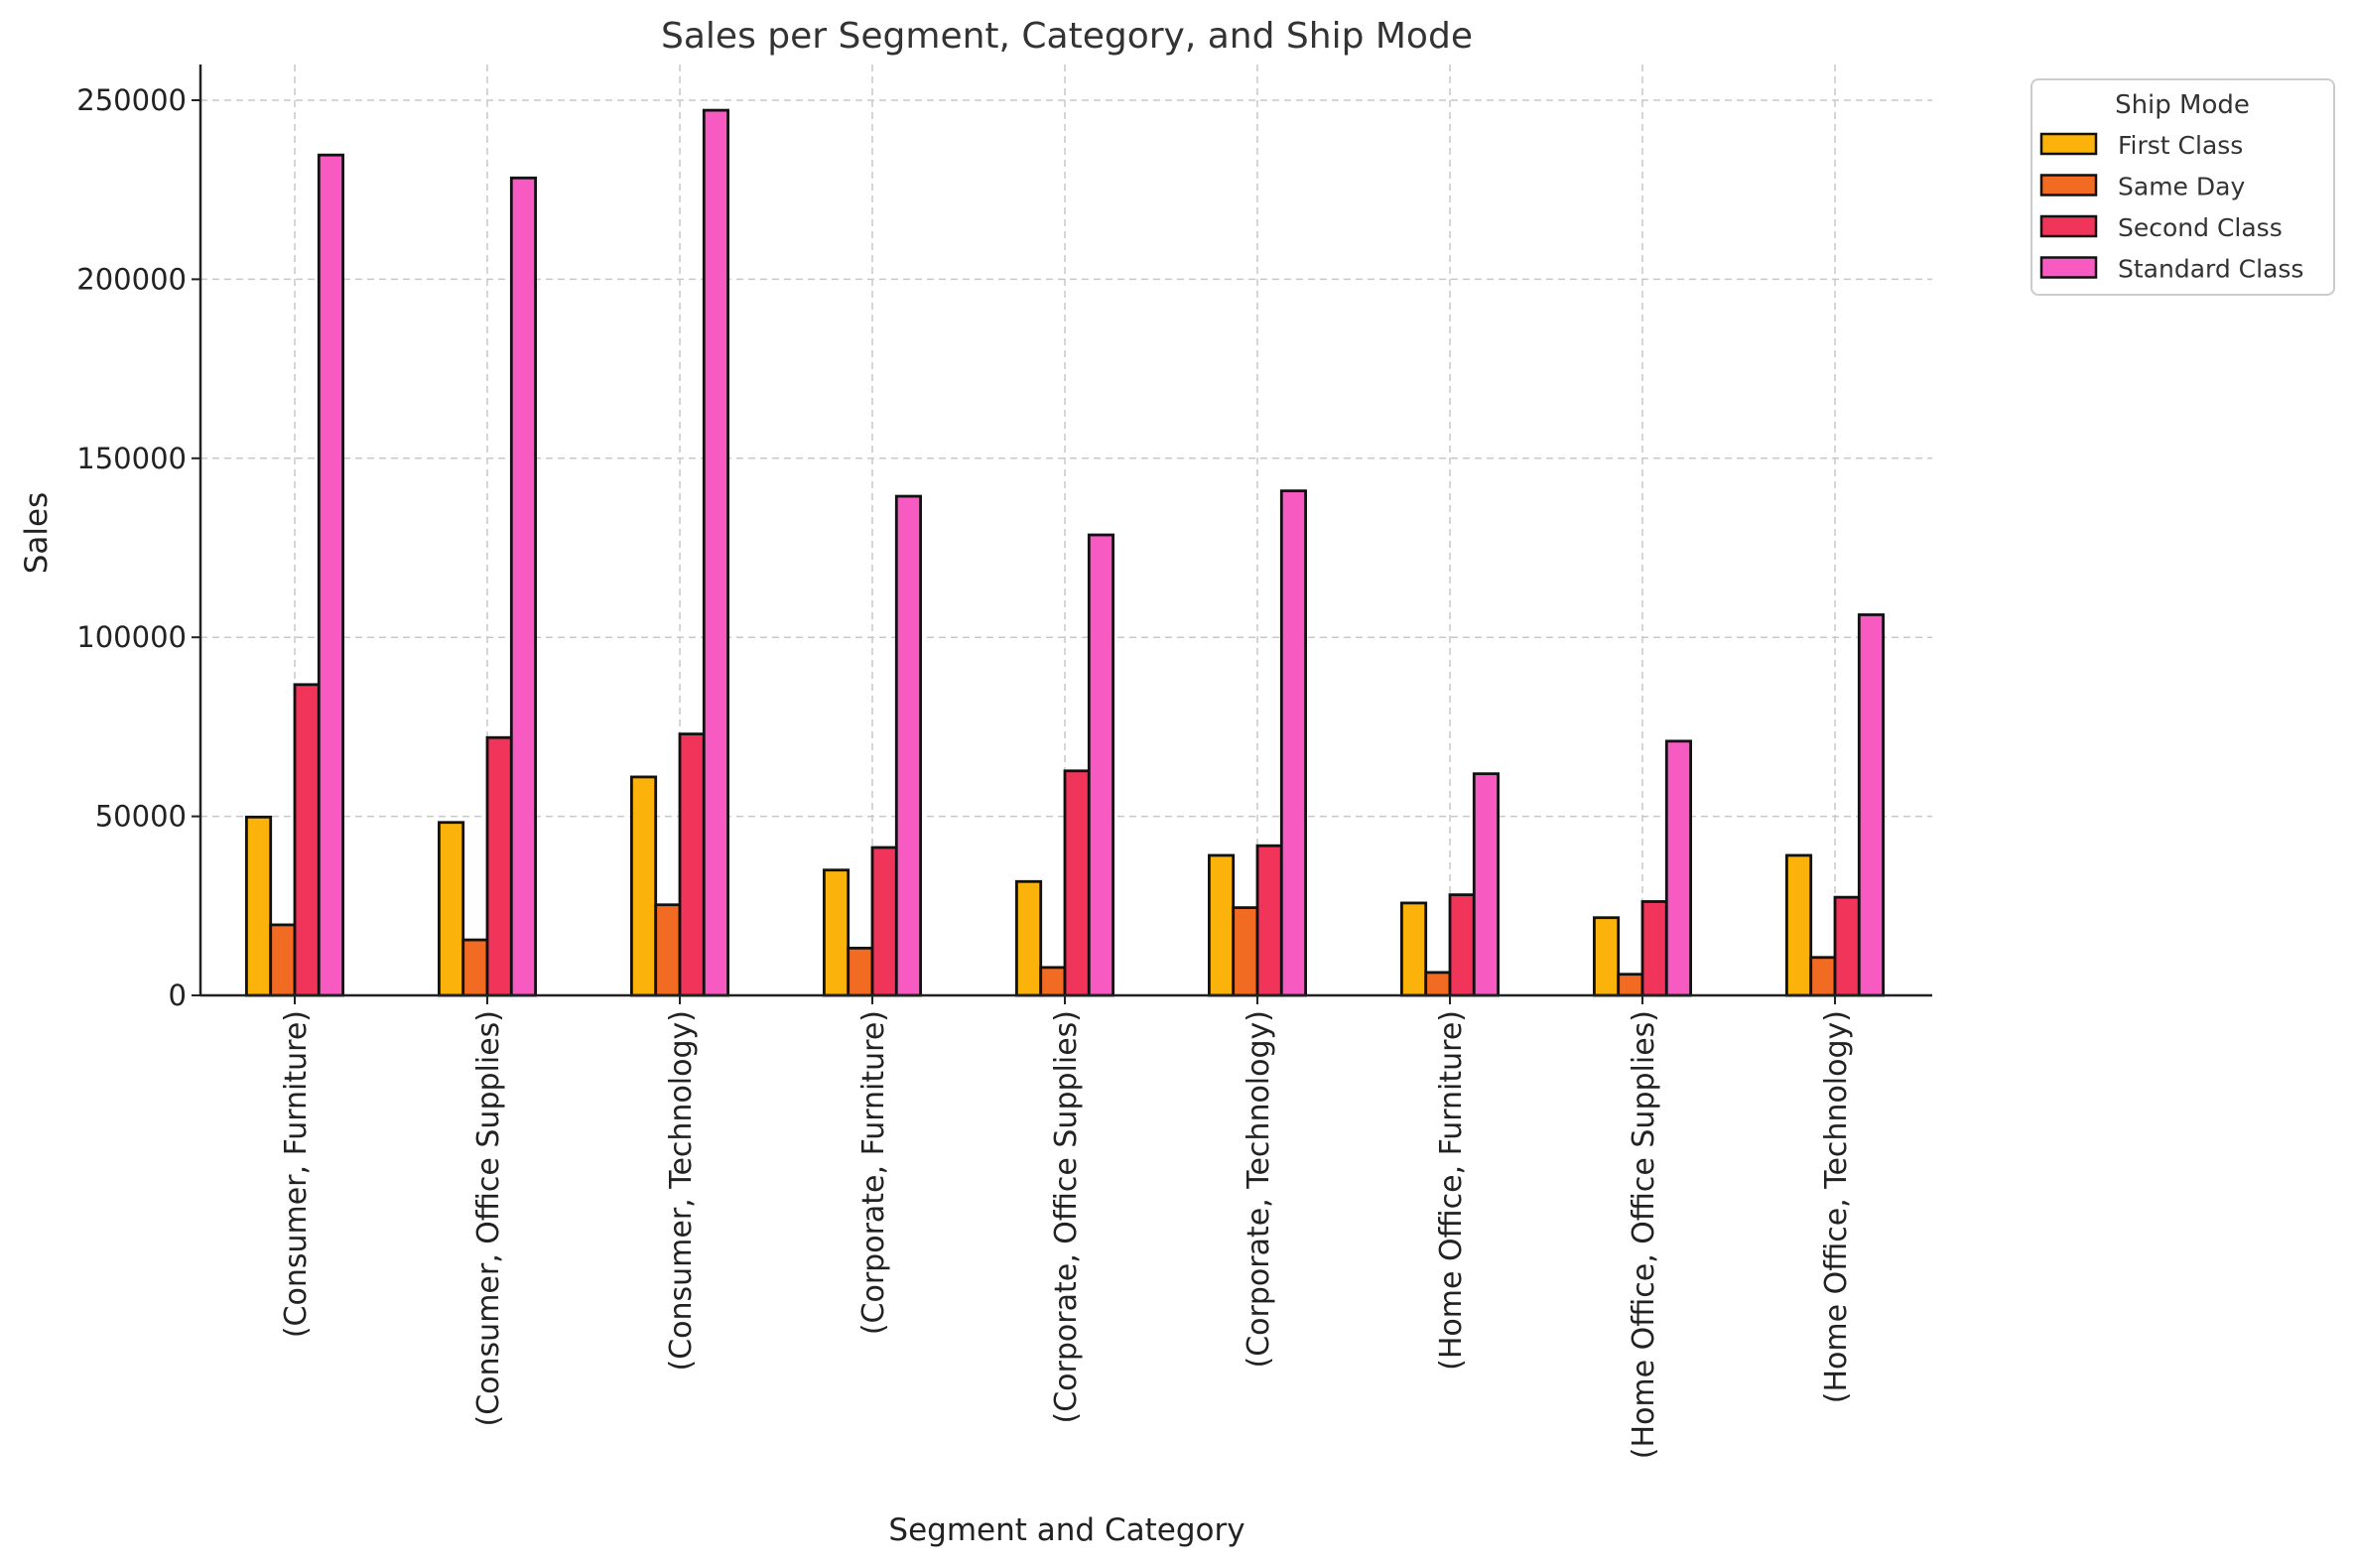  I want to click on bar-standard-class-consumer-furniture, so click(330, 575).